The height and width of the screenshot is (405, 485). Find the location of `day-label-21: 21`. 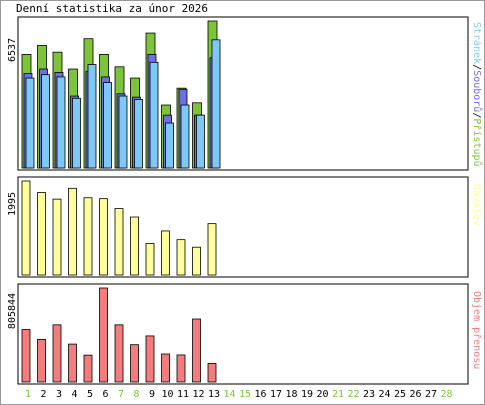

day-label-21: 21 is located at coordinates (338, 394).